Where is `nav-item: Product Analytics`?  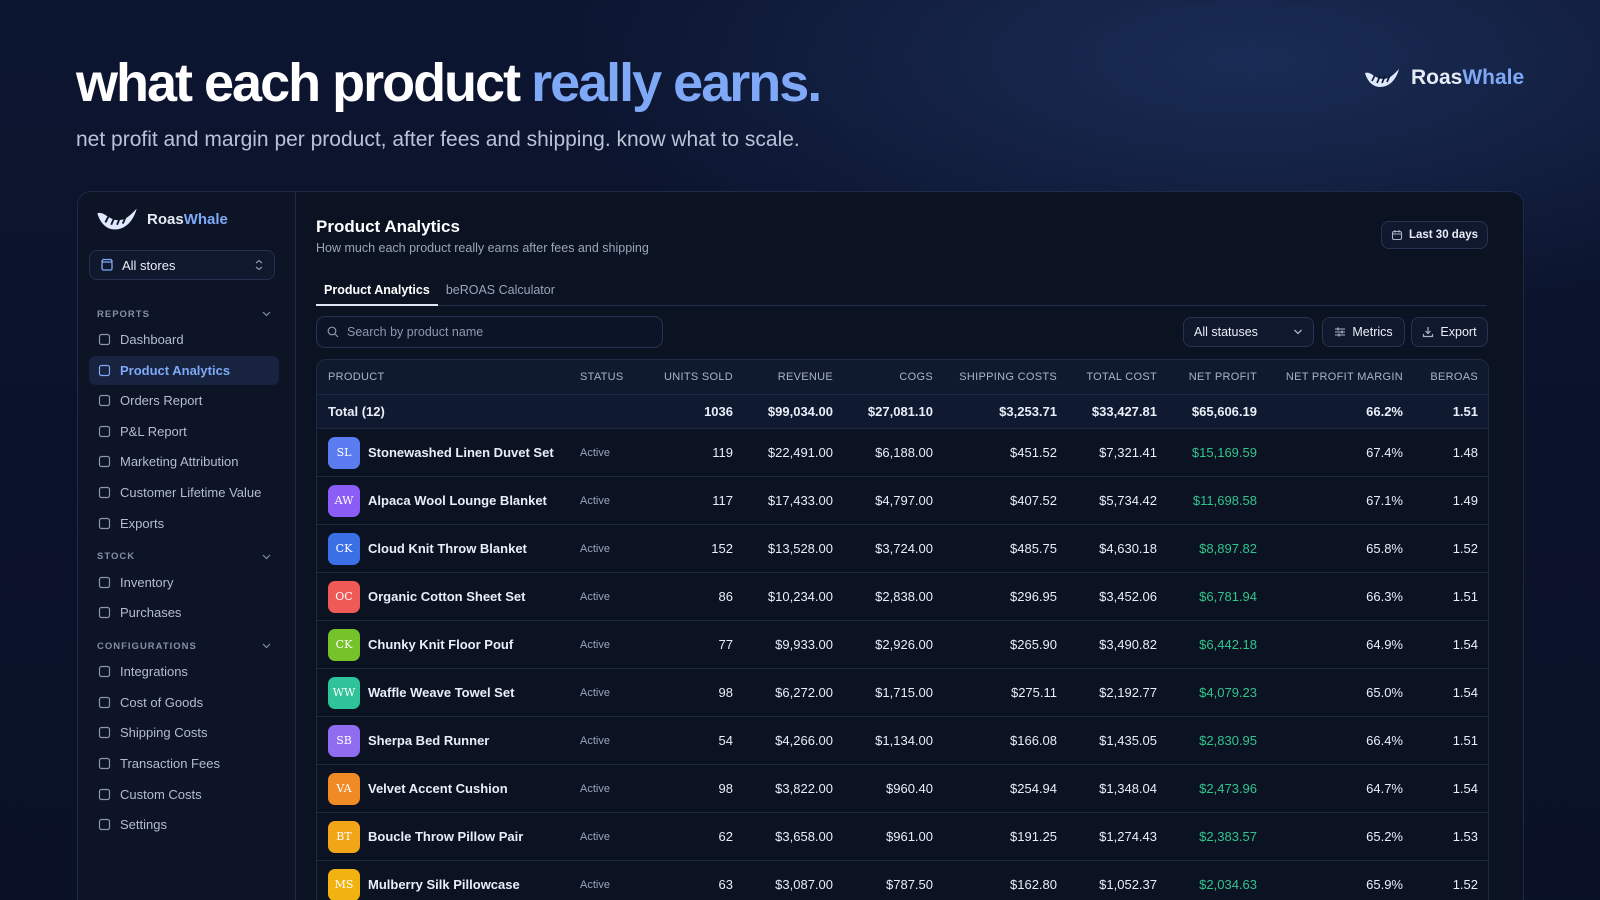
nav-item: Product Analytics is located at coordinates (184, 370).